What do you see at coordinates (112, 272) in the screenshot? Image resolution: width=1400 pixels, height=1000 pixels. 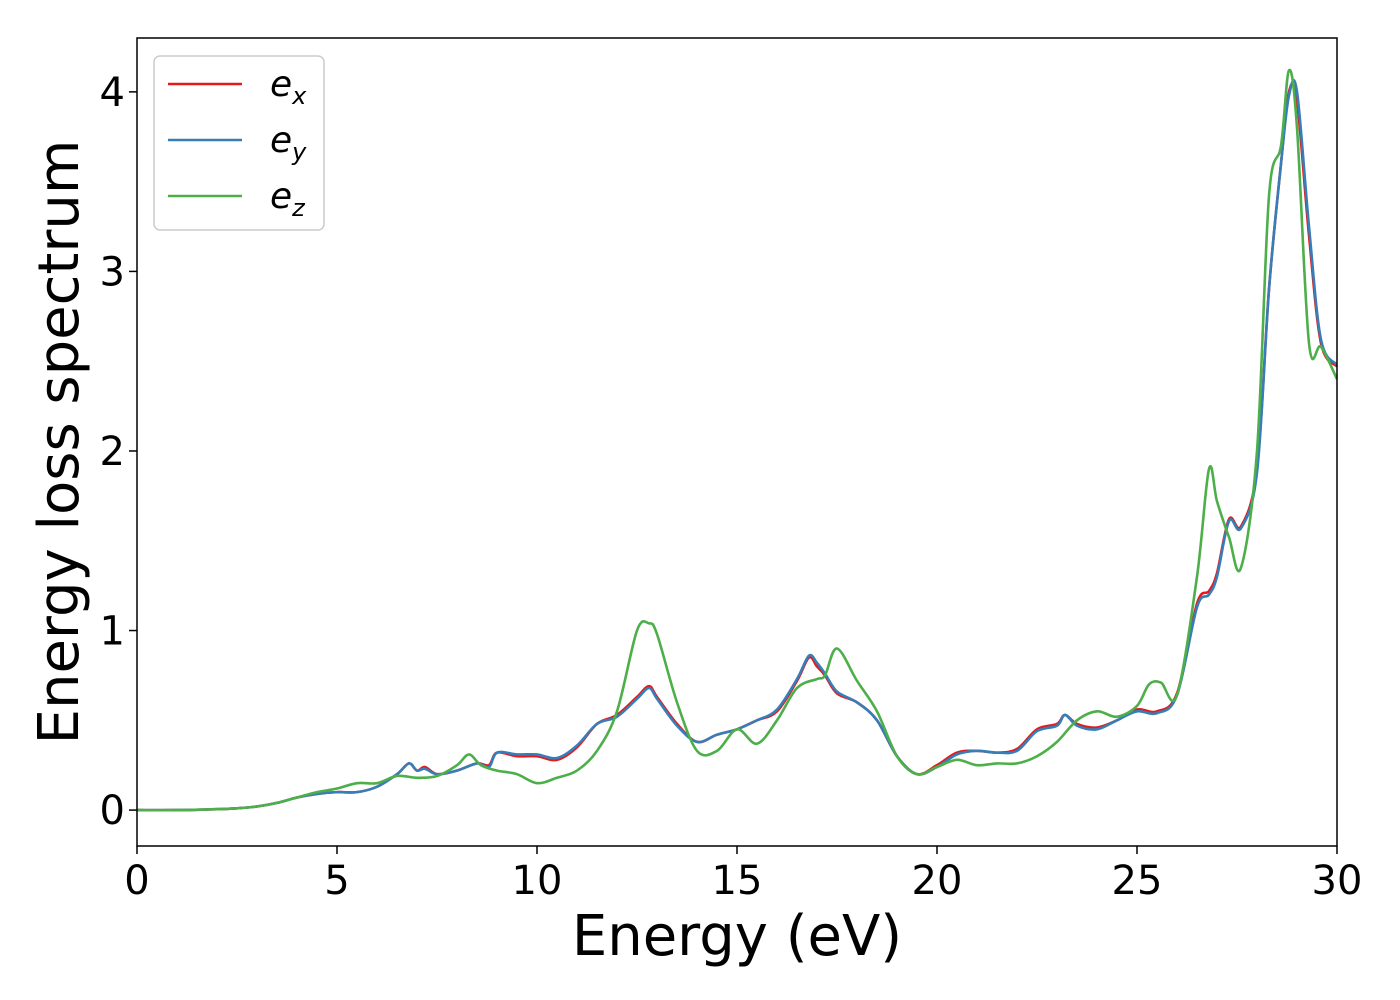 I see `y-tick-label: 3` at bounding box center [112, 272].